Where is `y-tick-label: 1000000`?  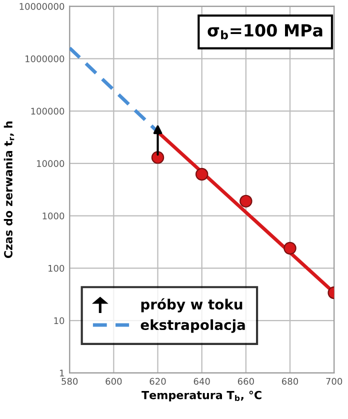 y-tick-label: 1000000 is located at coordinates (45, 58).